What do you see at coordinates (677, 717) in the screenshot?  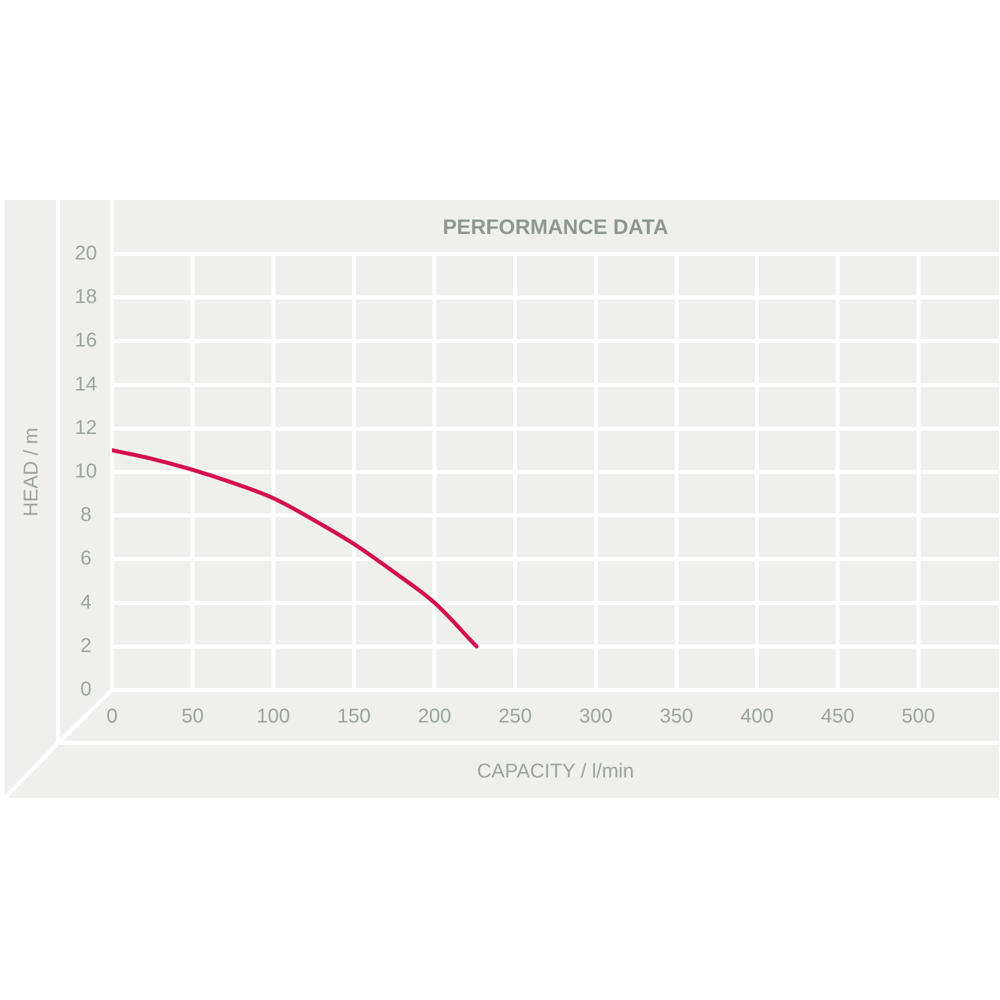 I see `x-tick-label: 350` at bounding box center [677, 717].